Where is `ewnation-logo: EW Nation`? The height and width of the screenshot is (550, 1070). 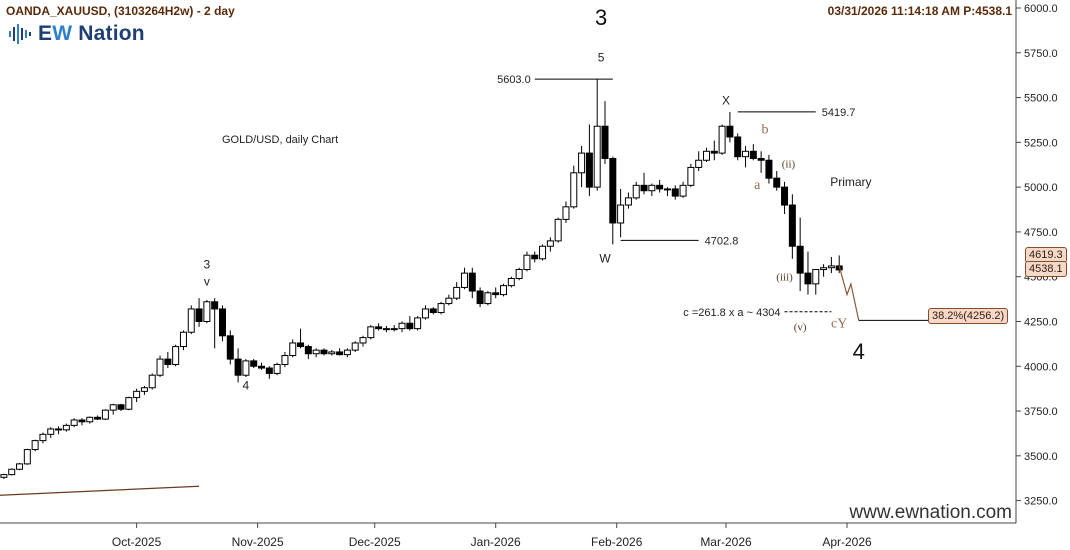
ewnation-logo: EW Nation is located at coordinates (76, 34).